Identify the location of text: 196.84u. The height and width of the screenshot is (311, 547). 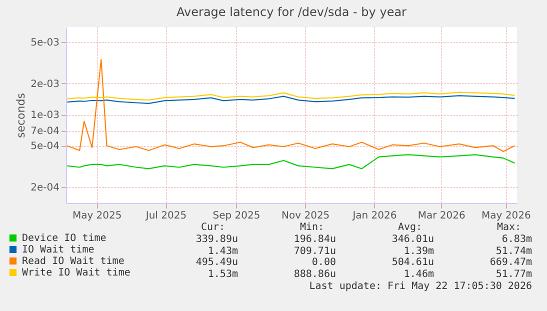
(315, 240).